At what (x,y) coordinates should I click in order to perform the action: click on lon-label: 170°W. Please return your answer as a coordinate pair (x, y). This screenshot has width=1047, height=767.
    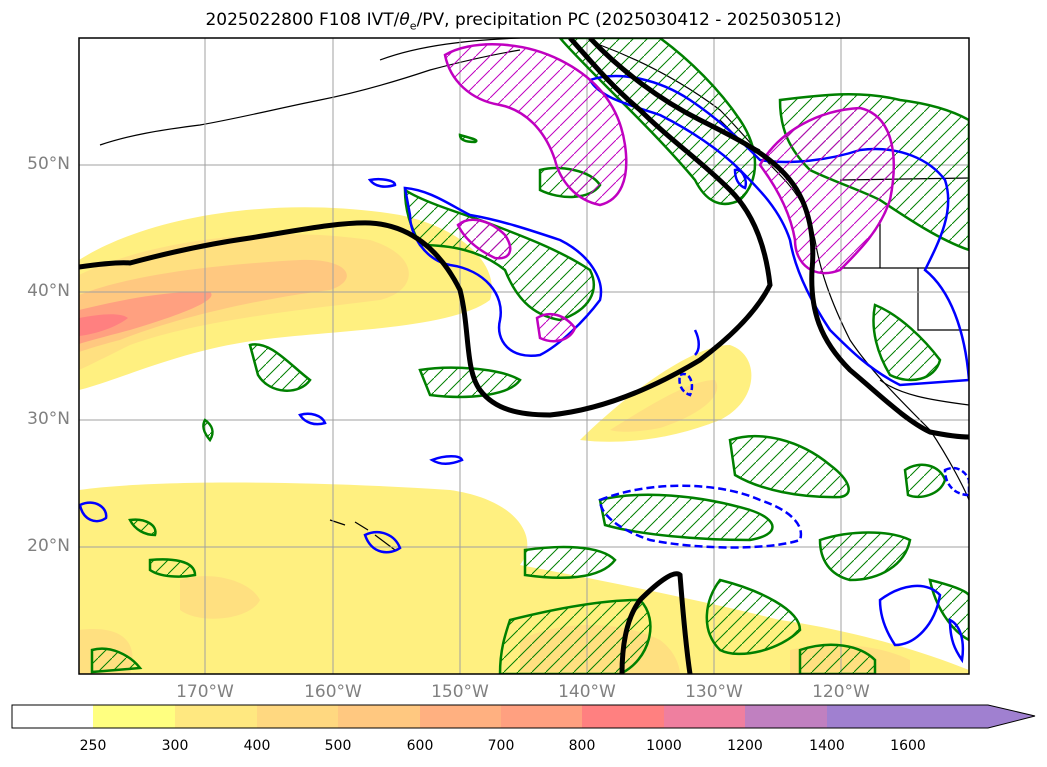
    Looking at the image, I should click on (205, 692).